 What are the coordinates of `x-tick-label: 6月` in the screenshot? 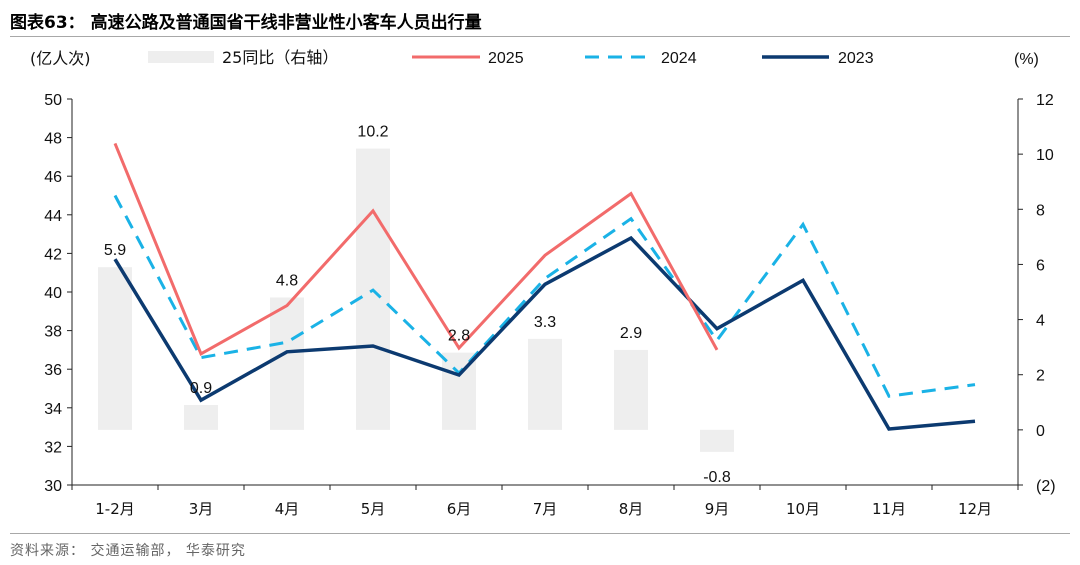 It's located at (459, 509).